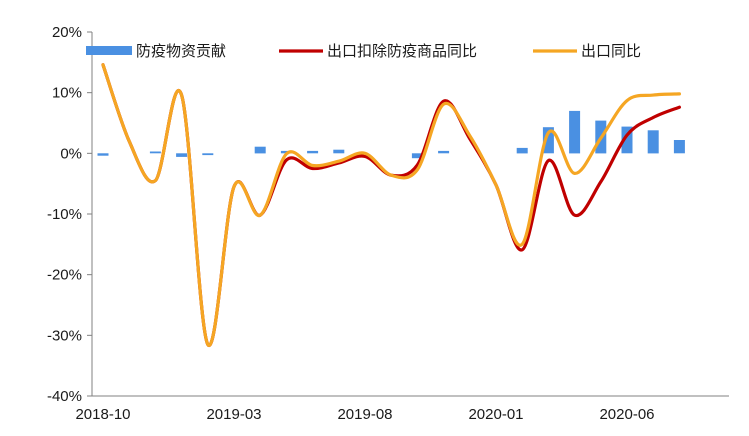 The height and width of the screenshot is (436, 749). I want to click on legend-label: 出口扣除防疫商品同比, so click(402, 51).